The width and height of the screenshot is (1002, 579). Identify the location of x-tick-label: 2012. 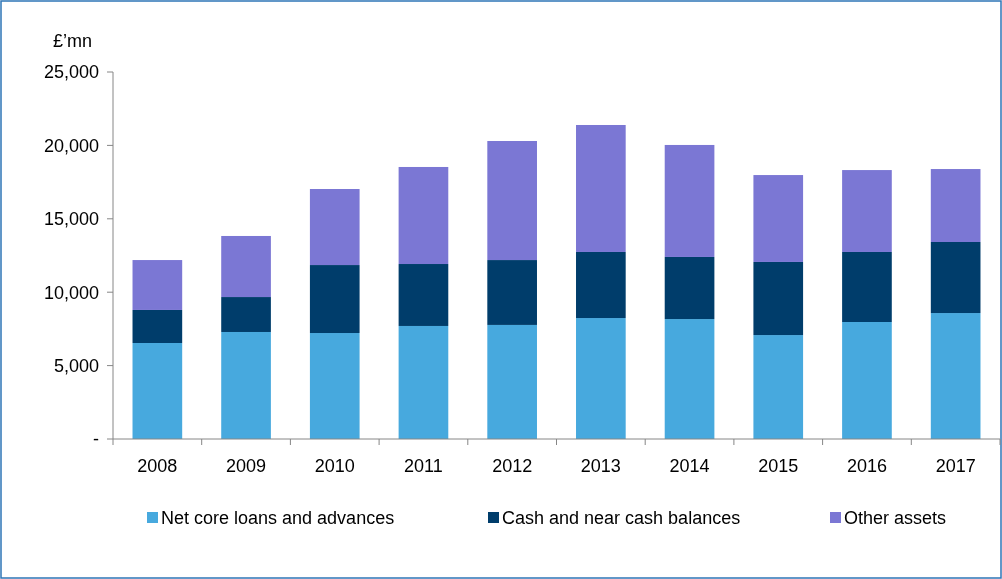
(512, 466).